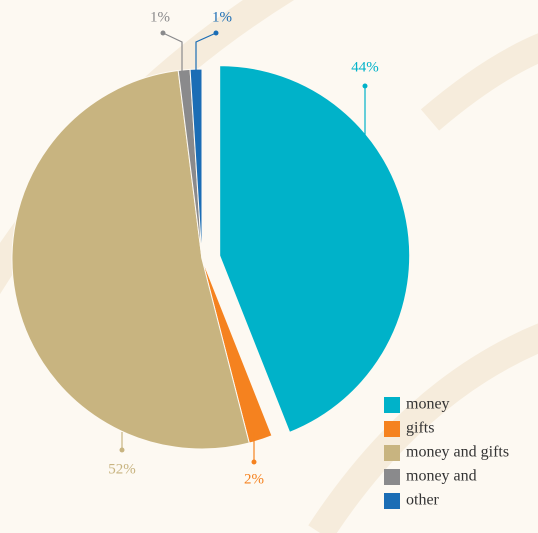  Describe the element at coordinates (441, 476) in the screenshot. I see `legend-label: money and` at that location.